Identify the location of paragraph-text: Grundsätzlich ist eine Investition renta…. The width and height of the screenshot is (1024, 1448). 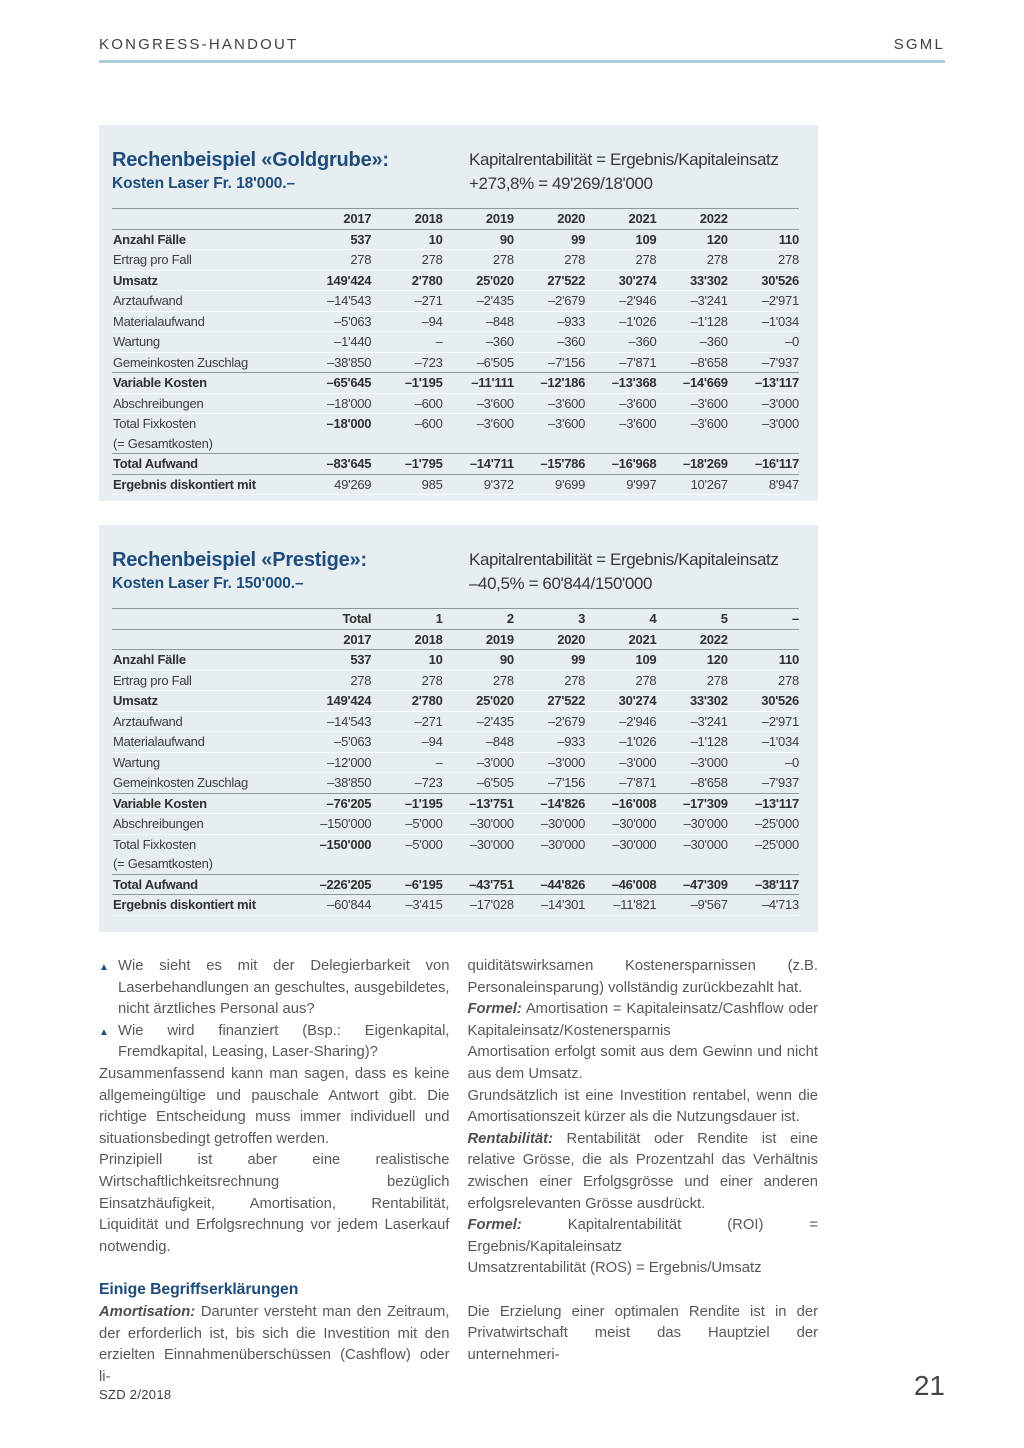
(643, 1106).